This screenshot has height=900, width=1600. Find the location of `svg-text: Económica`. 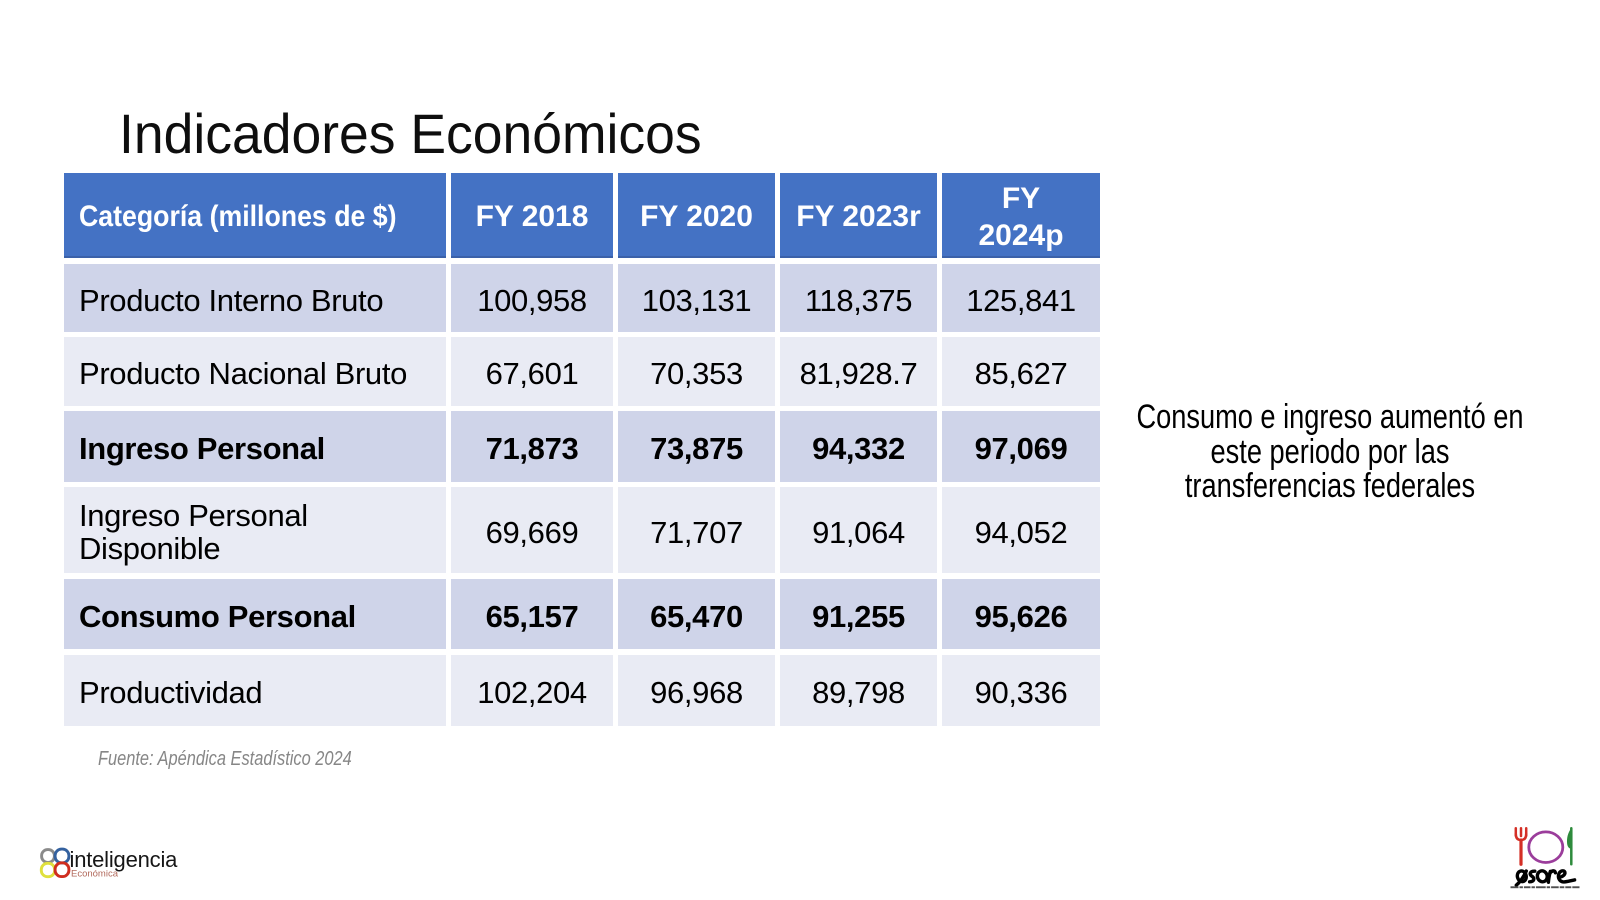

svg-text: Económica is located at coordinates (95, 874).